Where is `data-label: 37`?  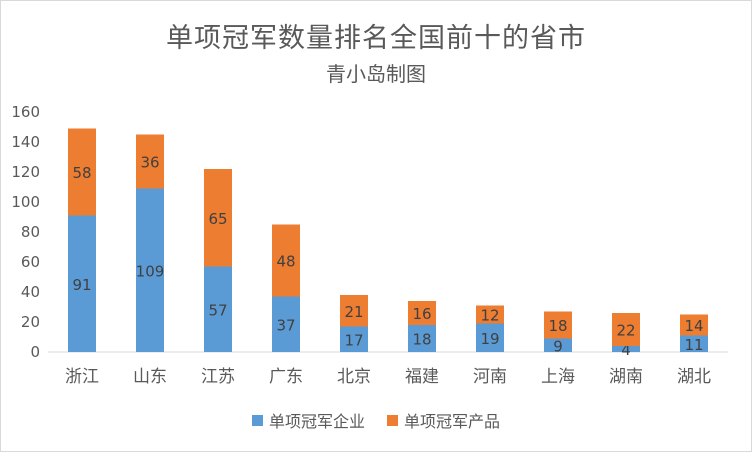 data-label: 37 is located at coordinates (285, 325).